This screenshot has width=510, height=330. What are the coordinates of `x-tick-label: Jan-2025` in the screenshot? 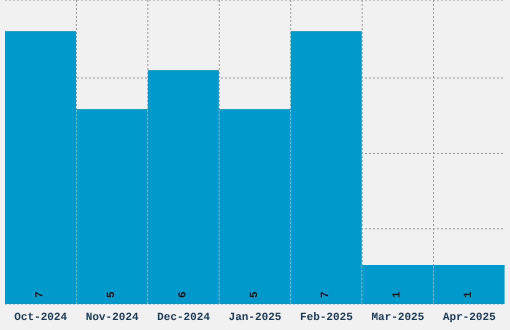 It's located at (255, 318).